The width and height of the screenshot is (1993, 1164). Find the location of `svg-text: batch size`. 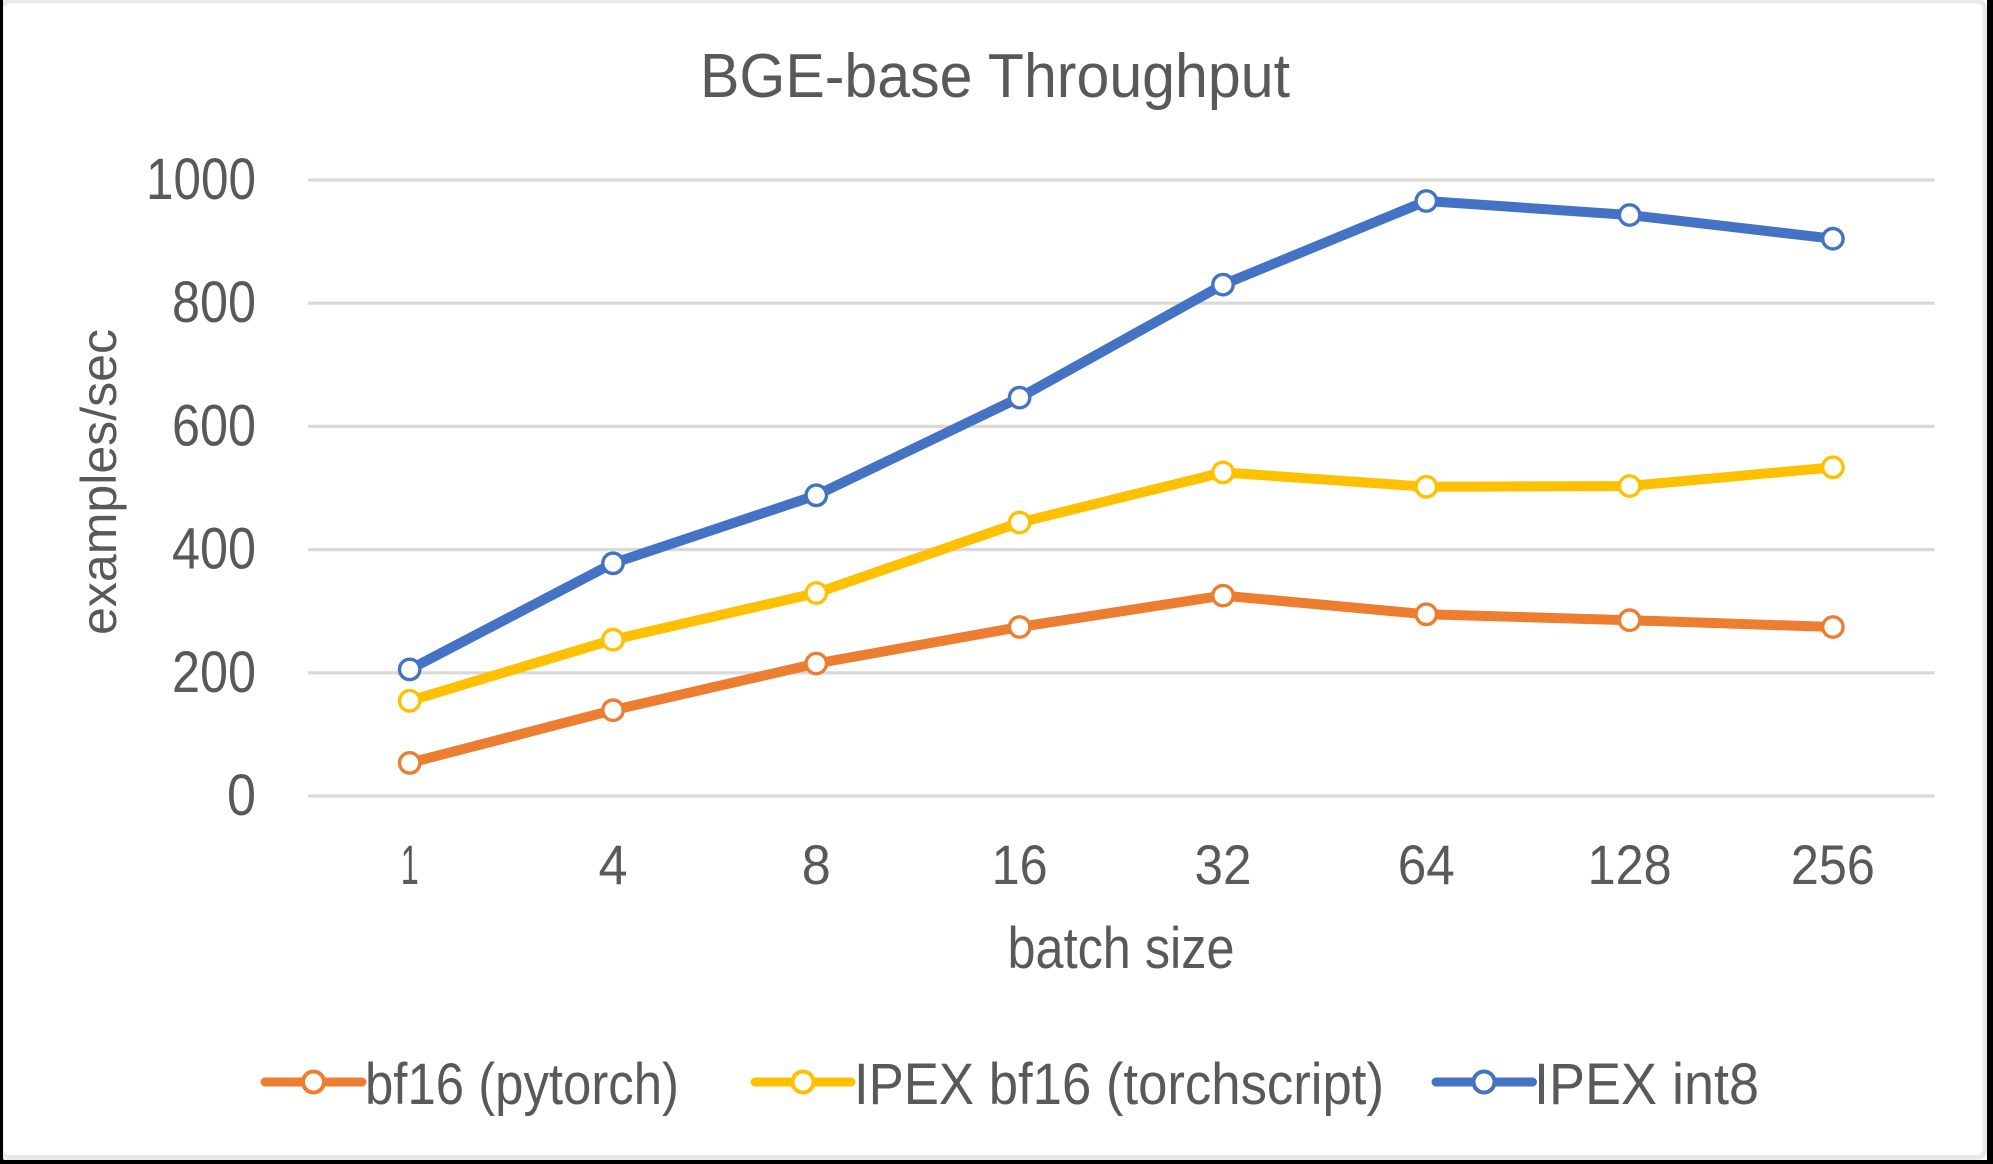

svg-text: batch size is located at coordinates (1121, 948).